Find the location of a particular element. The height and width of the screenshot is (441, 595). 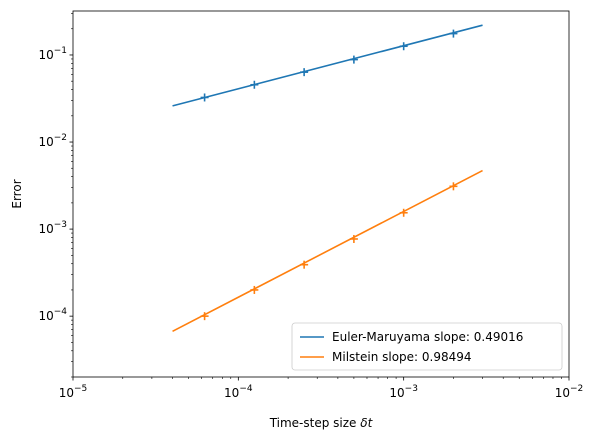

x-tick-label: 10⁻⁴ is located at coordinates (238, 392).